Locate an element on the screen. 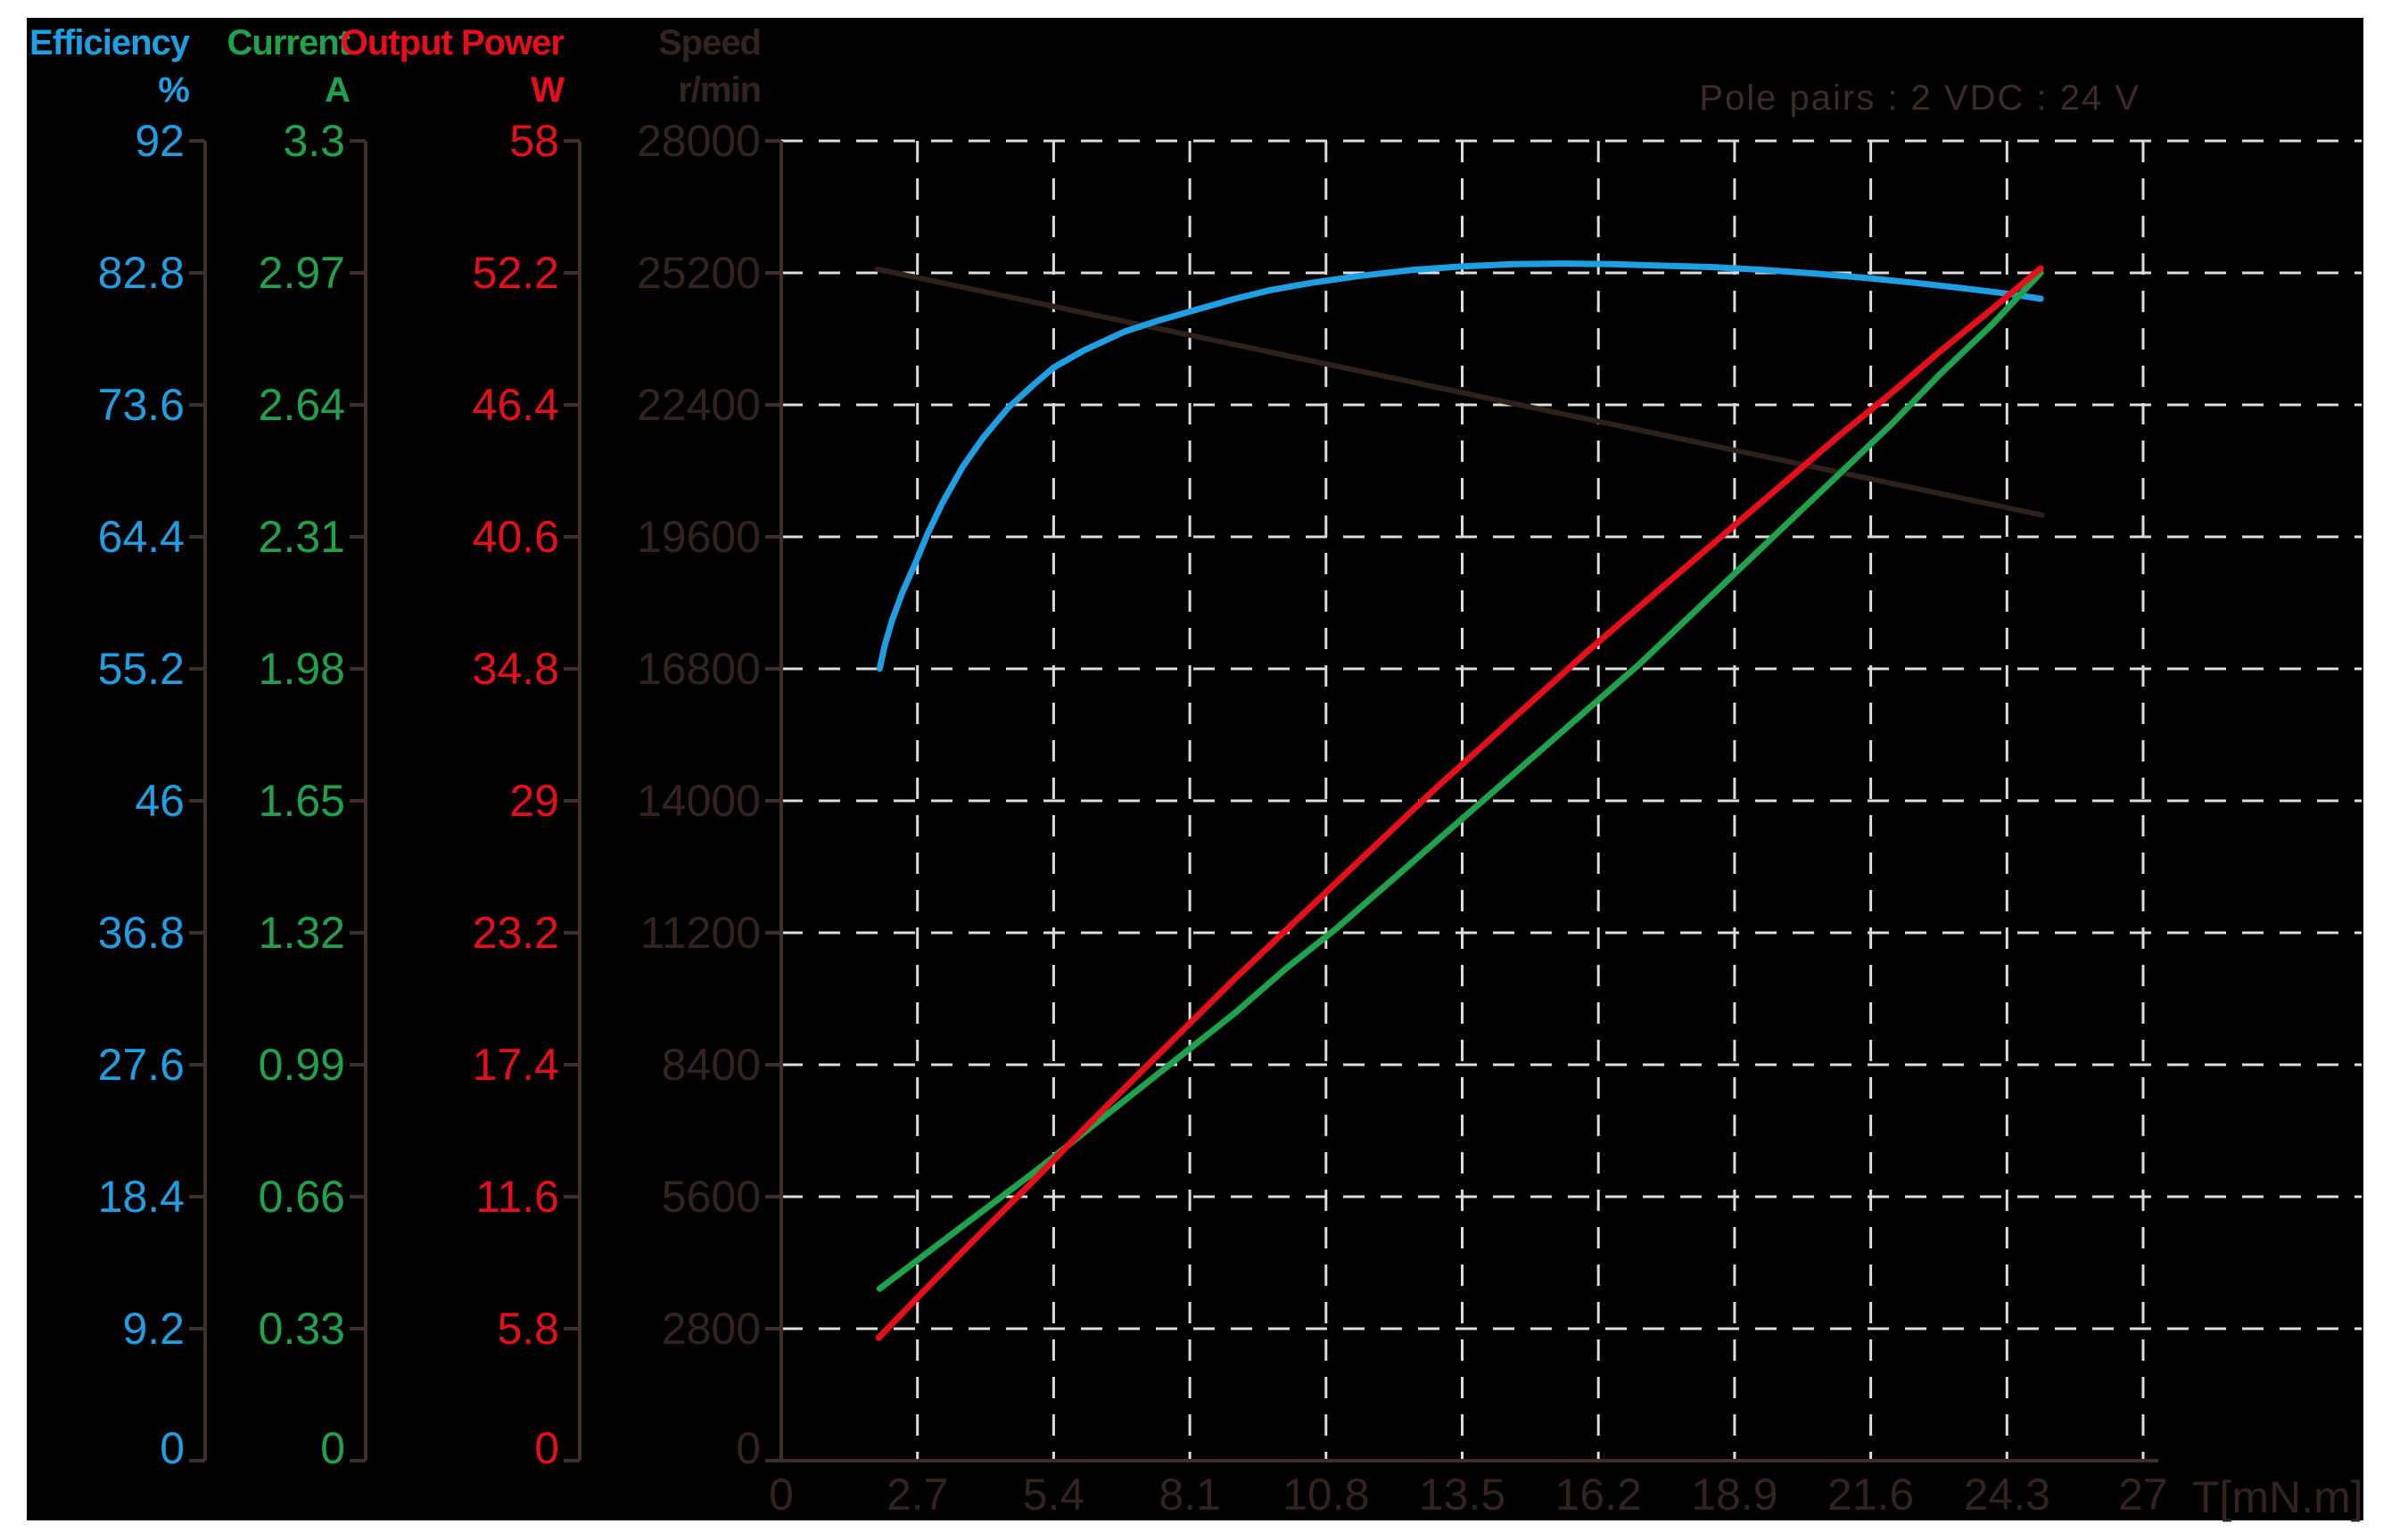 The image size is (2408, 1532). current-tick-label: 1.65 is located at coordinates (302, 801).